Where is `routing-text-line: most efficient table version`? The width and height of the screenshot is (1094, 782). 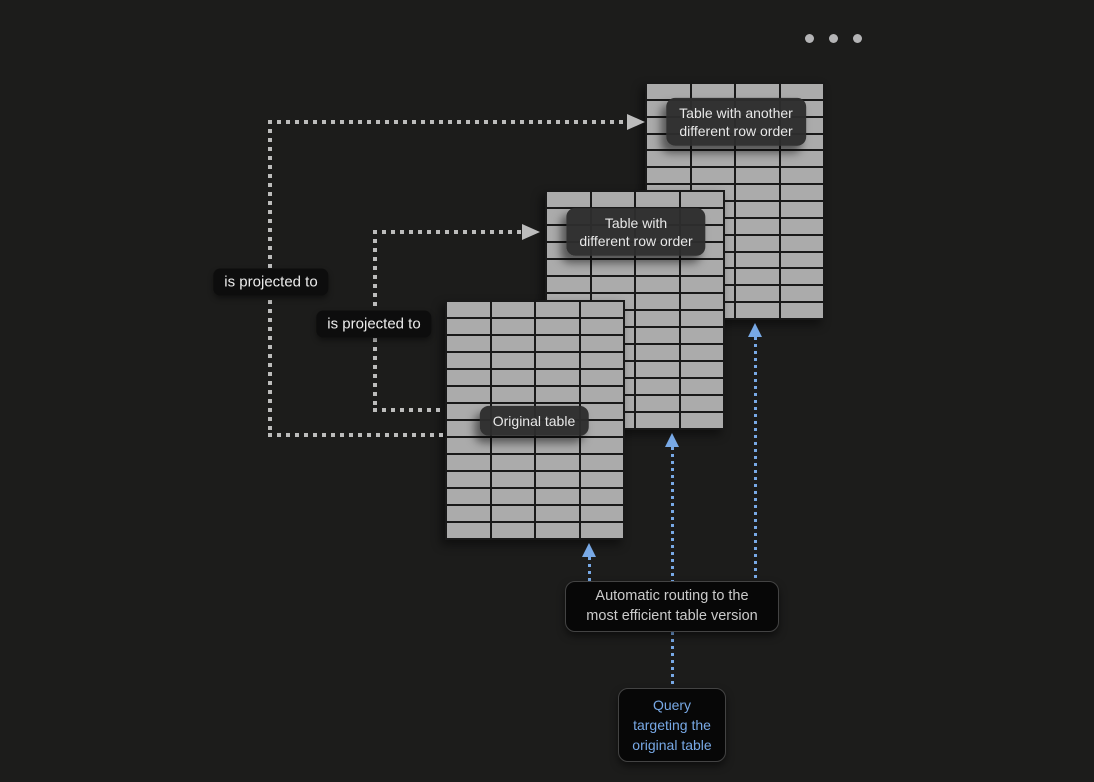 routing-text-line: most efficient table version is located at coordinates (672, 615).